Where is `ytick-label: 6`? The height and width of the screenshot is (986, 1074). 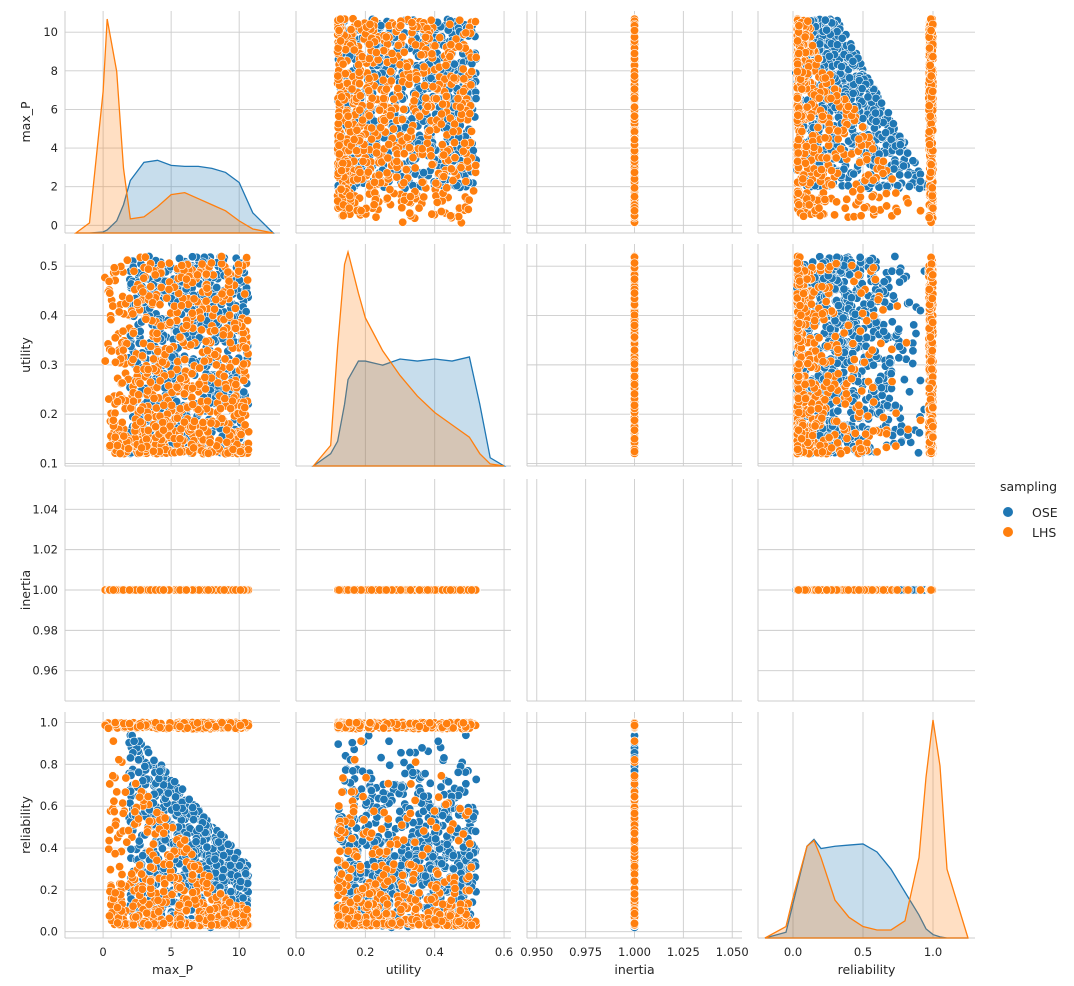
ytick-label: 6 is located at coordinates (54, 109).